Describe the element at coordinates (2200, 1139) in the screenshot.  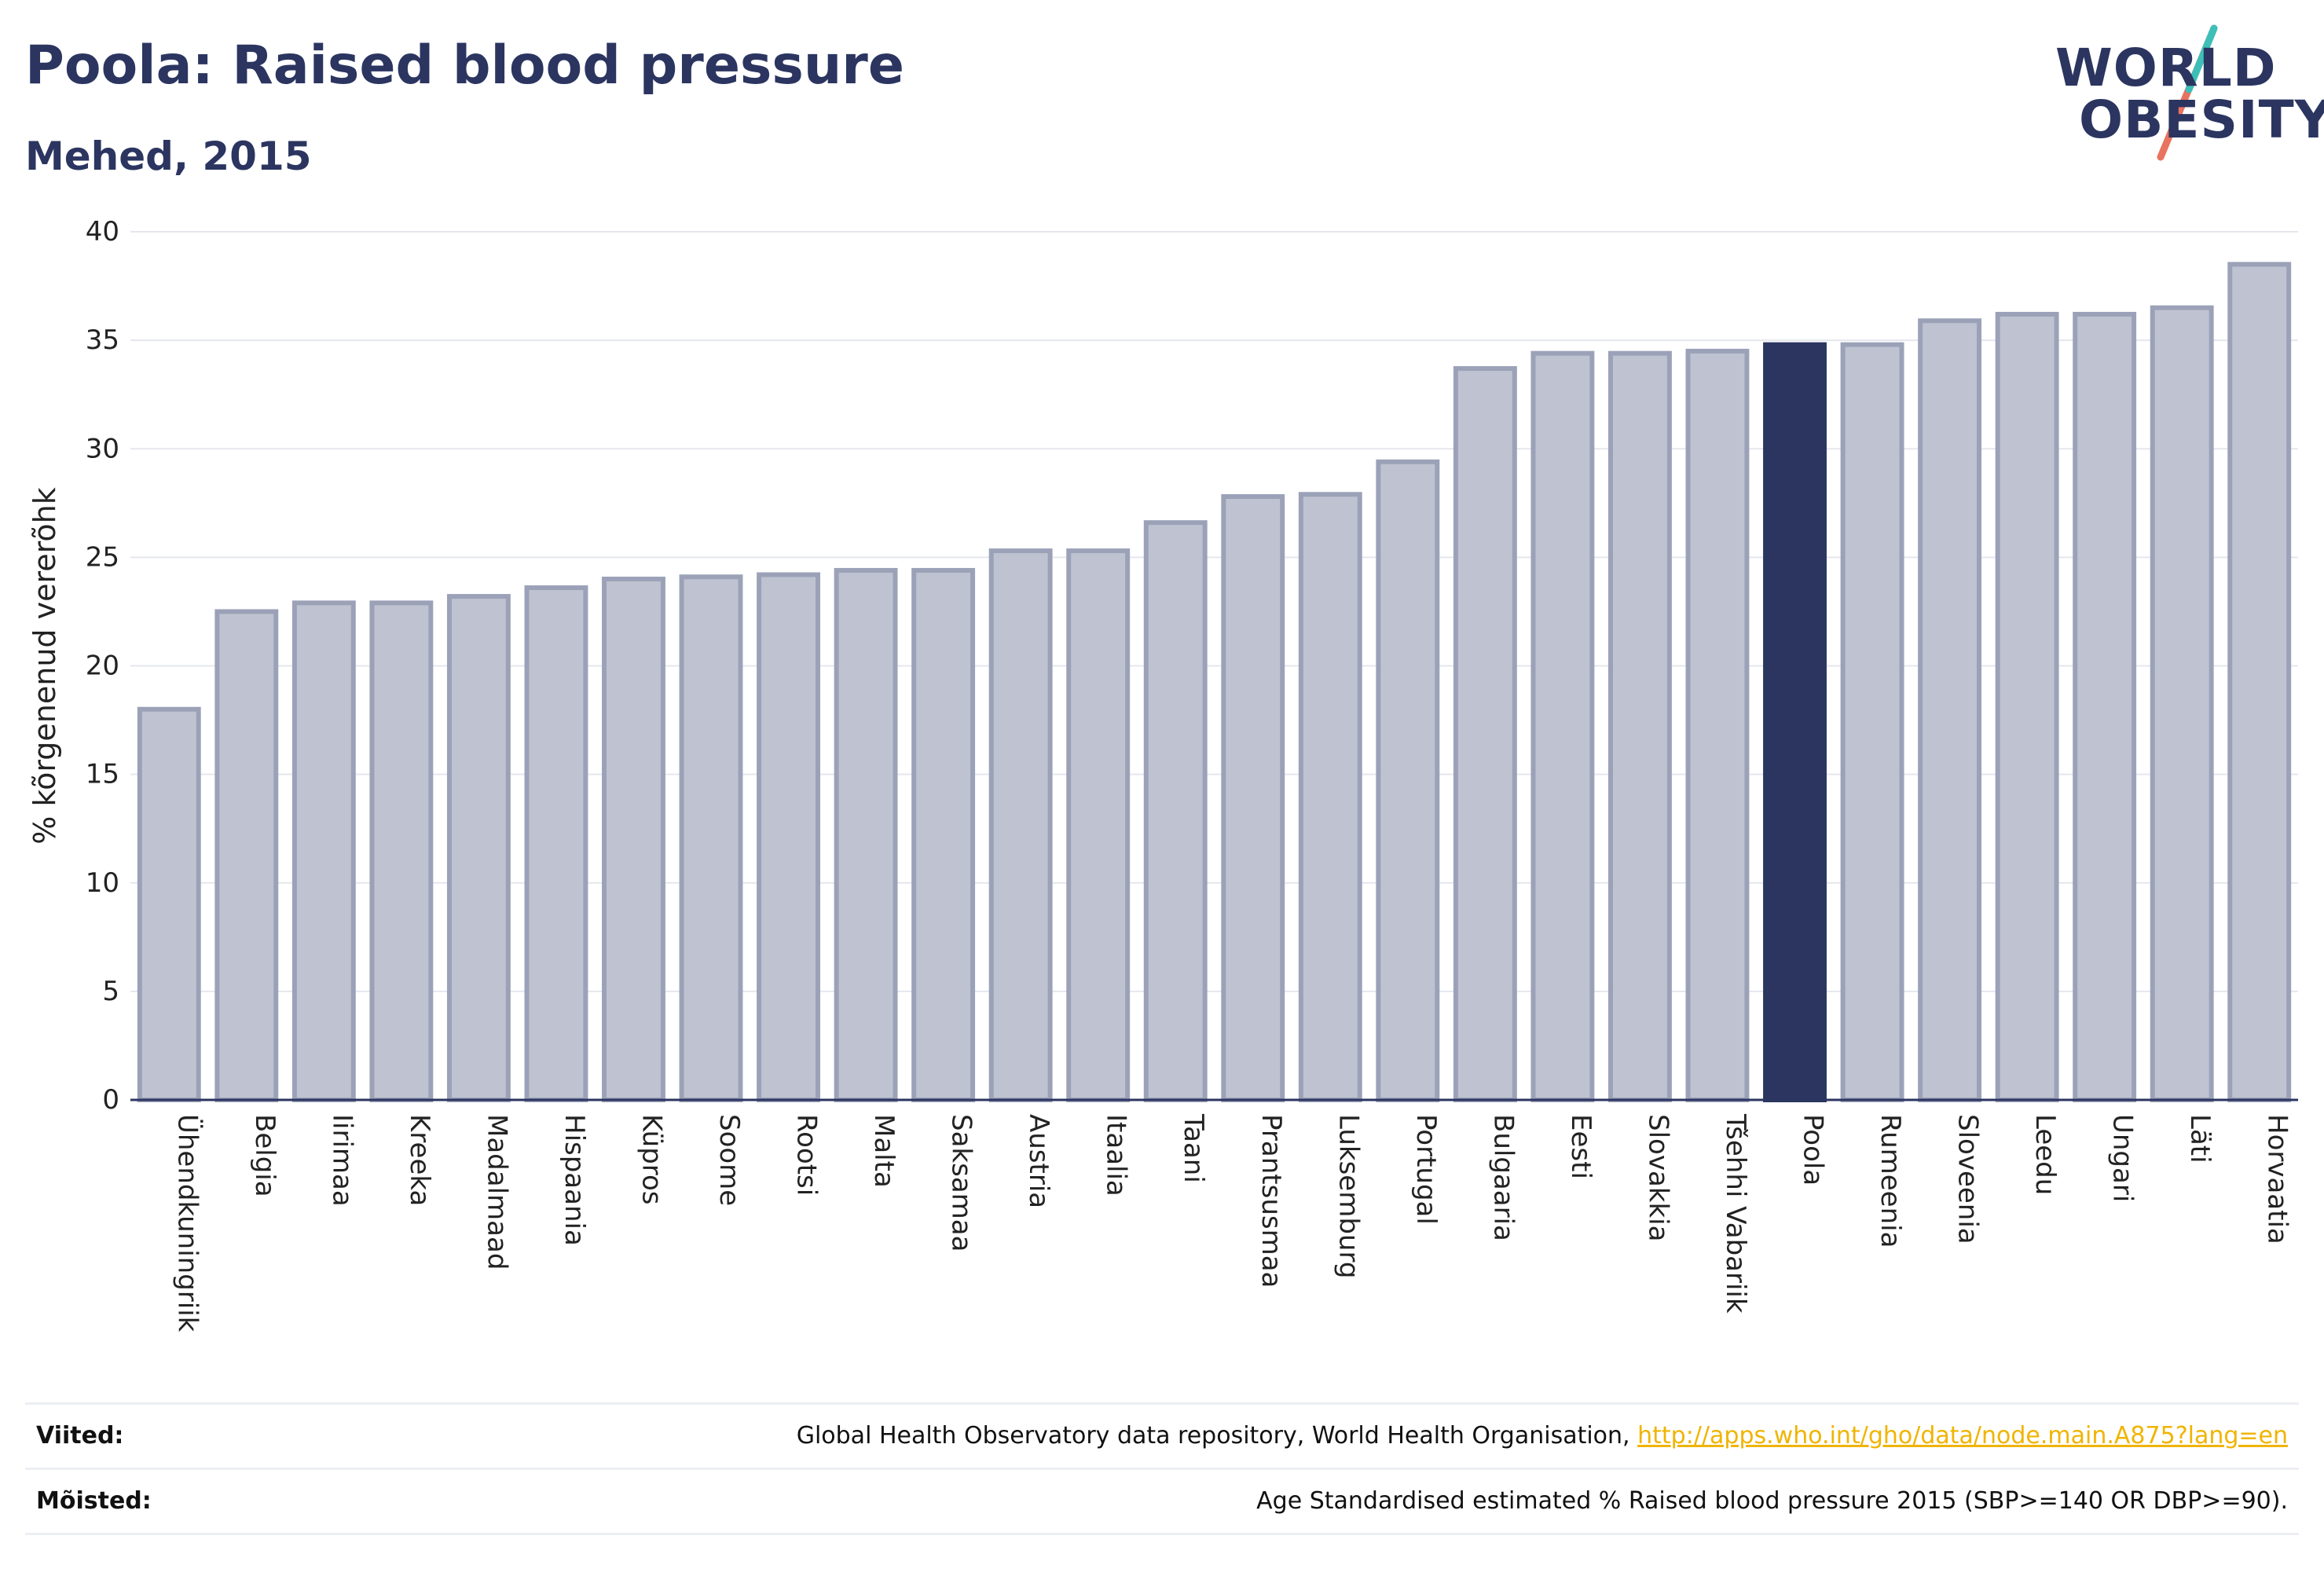
I see `x-tick-label: Läti` at that location.